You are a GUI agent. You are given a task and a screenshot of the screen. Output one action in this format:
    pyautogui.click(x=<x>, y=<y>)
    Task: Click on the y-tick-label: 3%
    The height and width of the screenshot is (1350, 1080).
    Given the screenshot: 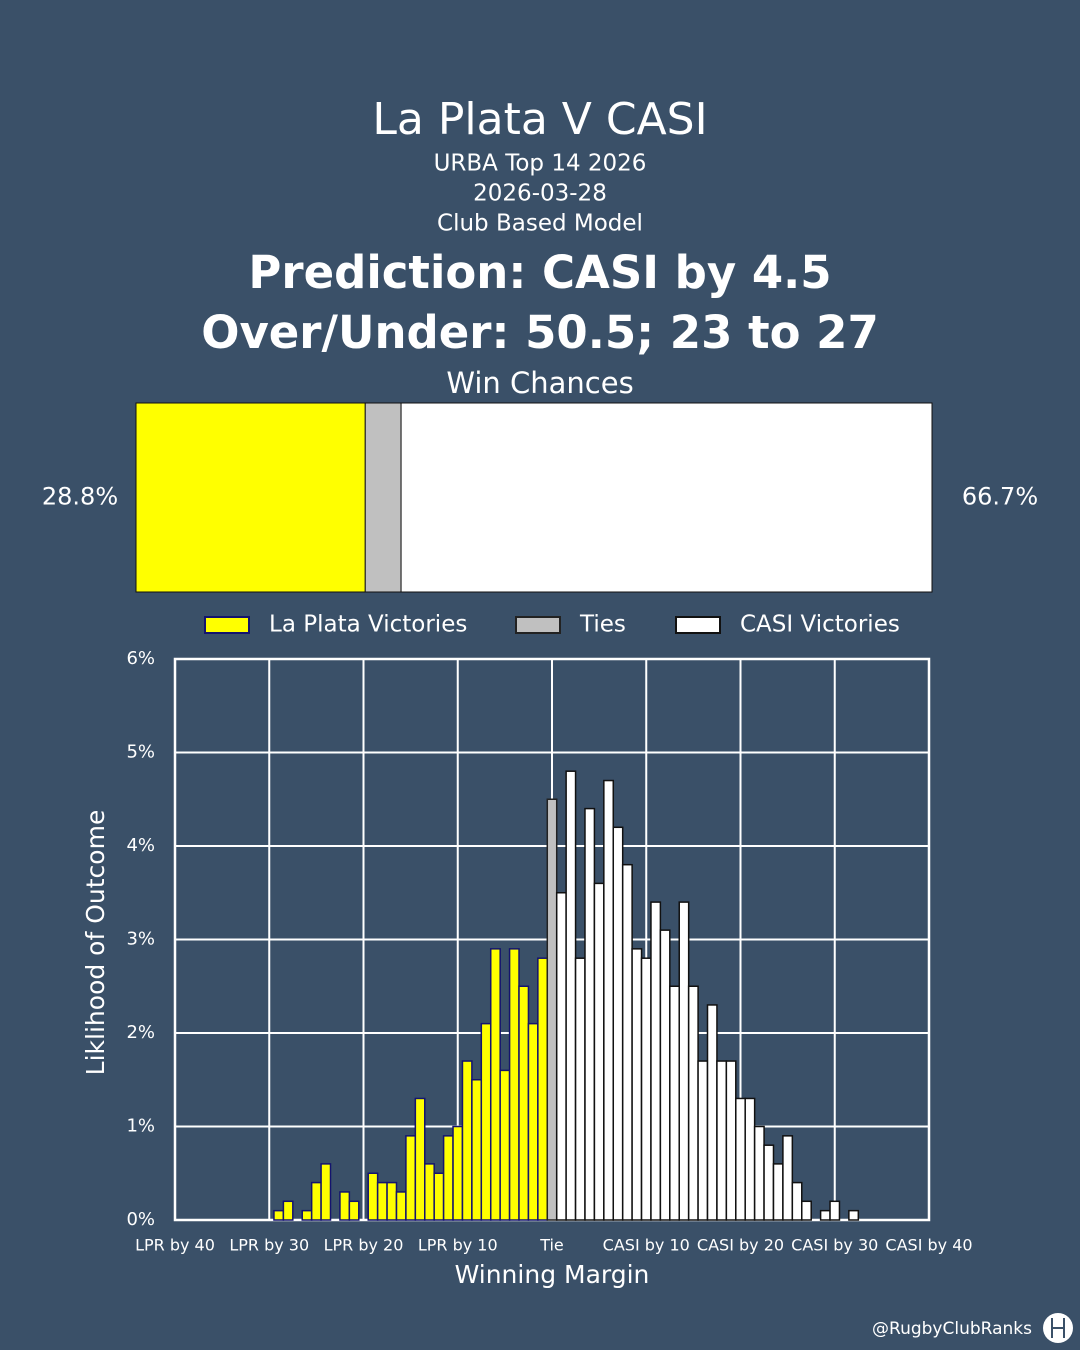 What is the action you would take?
    pyautogui.click(x=140, y=939)
    